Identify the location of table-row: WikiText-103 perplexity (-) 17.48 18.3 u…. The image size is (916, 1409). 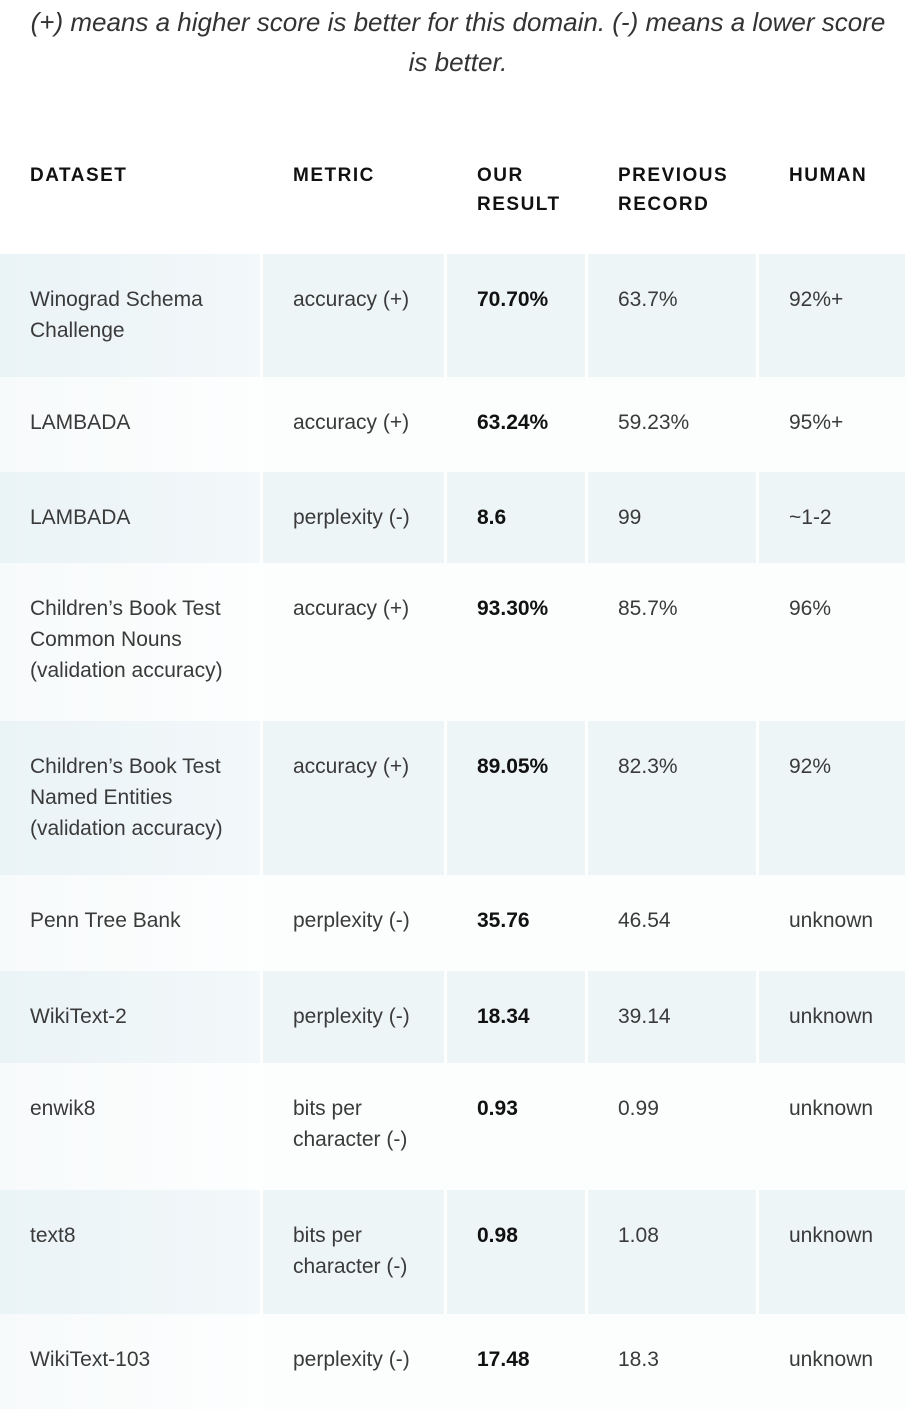
(454, 1361).